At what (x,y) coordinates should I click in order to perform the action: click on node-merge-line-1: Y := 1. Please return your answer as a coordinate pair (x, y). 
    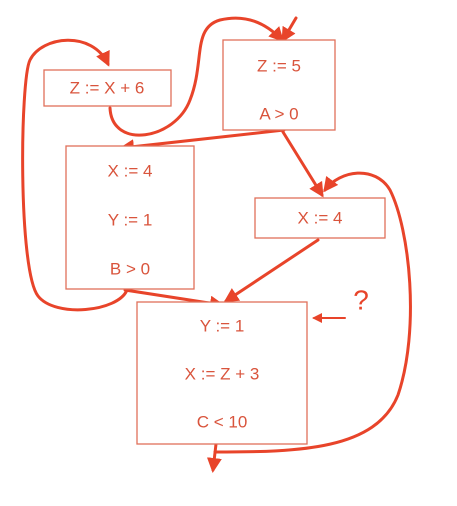
    Looking at the image, I should click on (222, 325).